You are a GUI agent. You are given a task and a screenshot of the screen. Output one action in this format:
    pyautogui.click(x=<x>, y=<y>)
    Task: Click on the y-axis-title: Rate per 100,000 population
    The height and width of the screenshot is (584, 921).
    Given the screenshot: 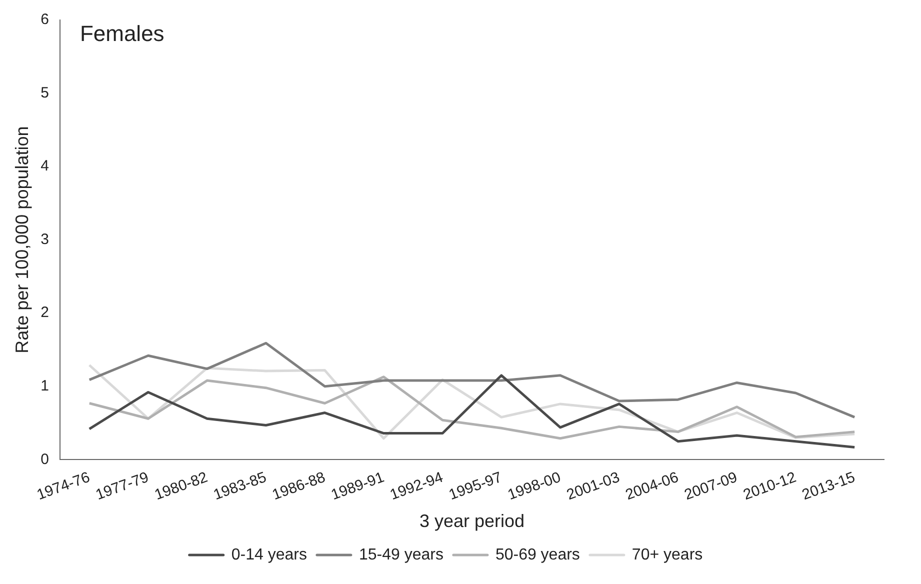 What is the action you would take?
    pyautogui.click(x=22, y=240)
    